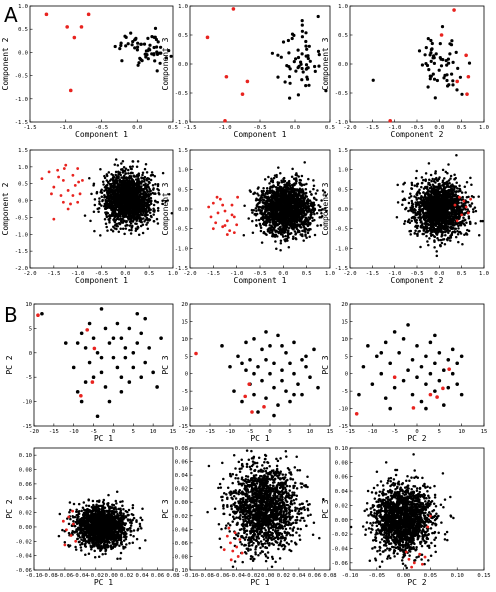 This screenshot has width=496, height=592. Describe the element at coordinates (165, 63) in the screenshot. I see `y-axis-label: Component 3` at that location.